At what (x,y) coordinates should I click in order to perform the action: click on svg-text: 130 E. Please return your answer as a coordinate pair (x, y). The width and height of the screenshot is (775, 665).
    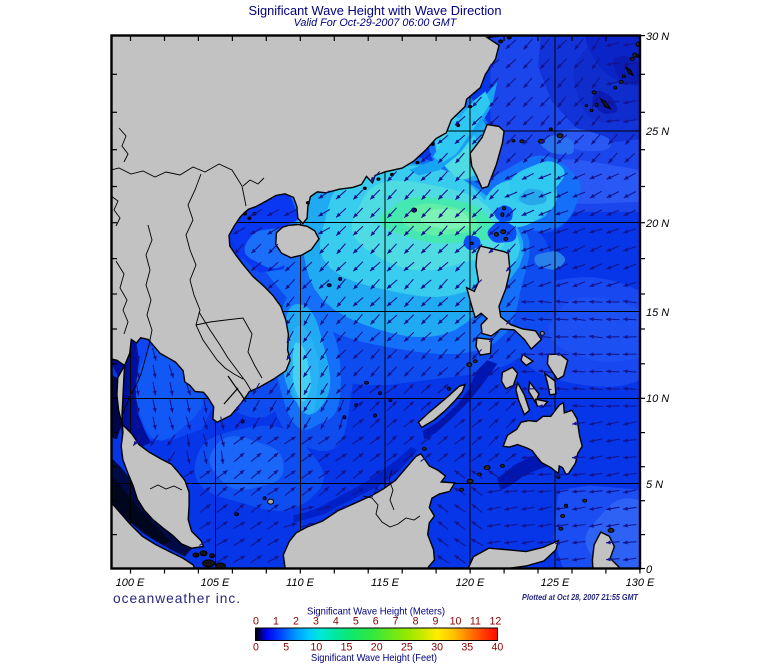
    Looking at the image, I should click on (640, 583).